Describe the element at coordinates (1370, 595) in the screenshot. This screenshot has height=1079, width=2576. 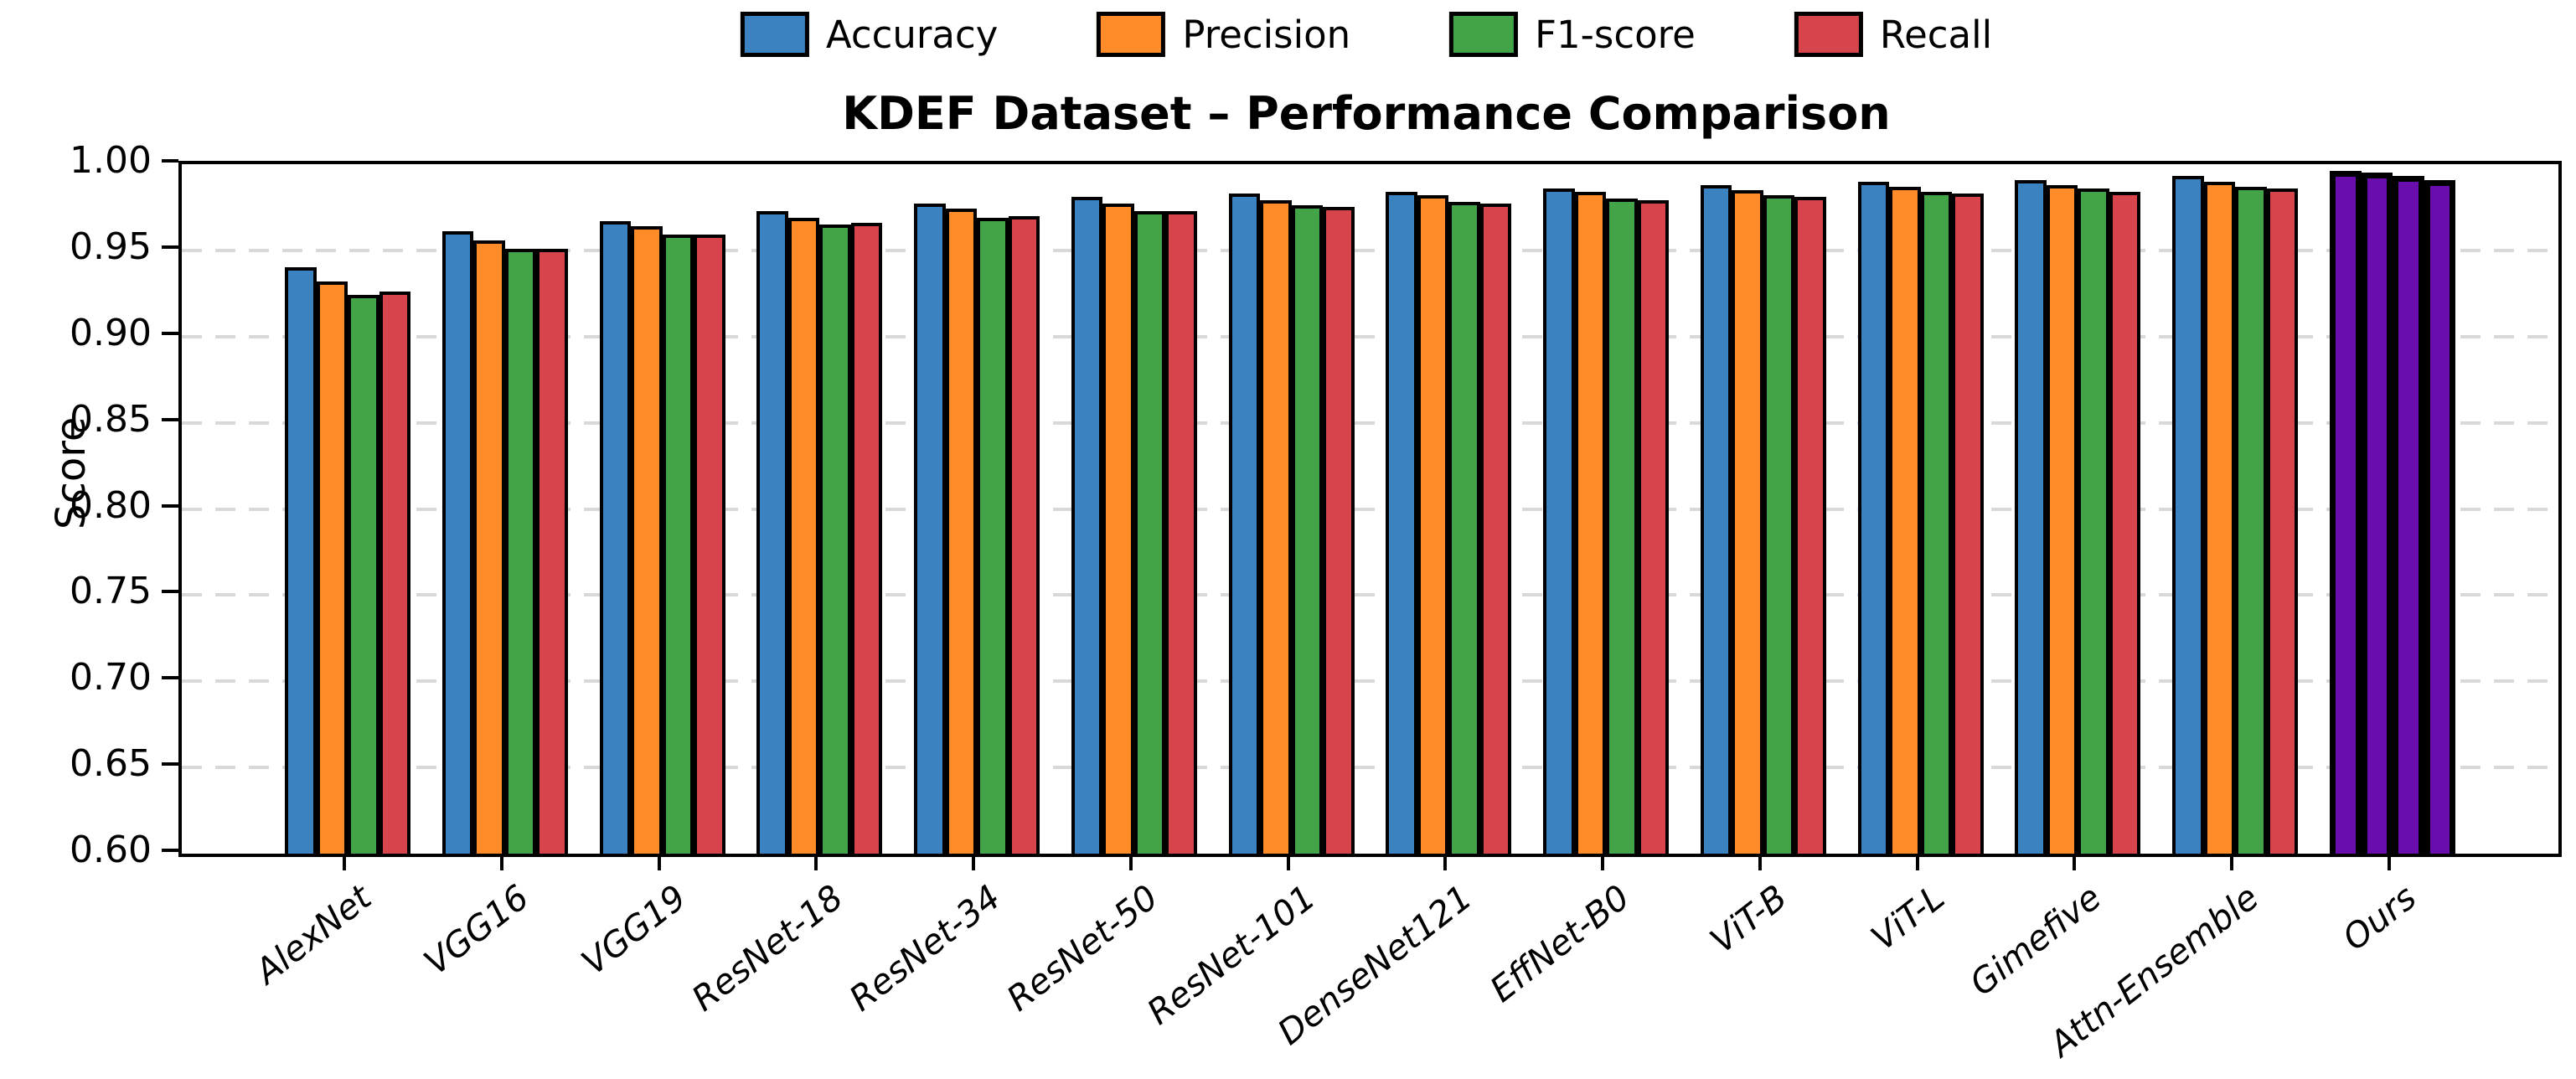
I see `gridline-y-0.75` at that location.